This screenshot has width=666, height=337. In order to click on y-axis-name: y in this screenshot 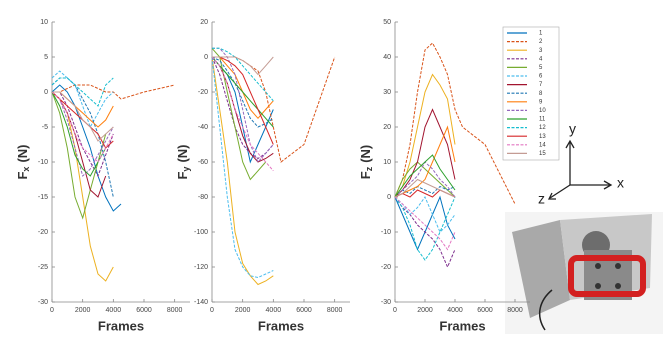, I will do `click(572, 129)`.